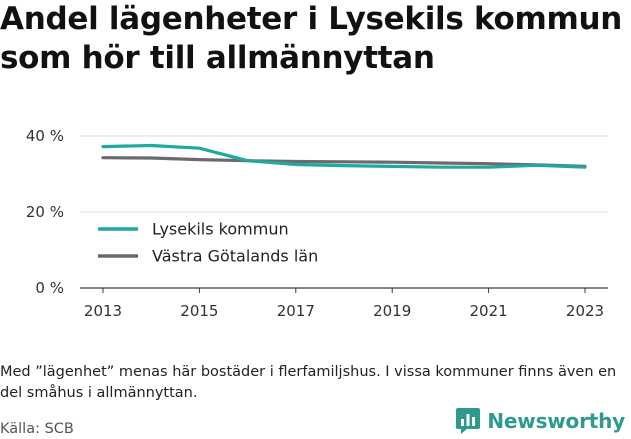 The width and height of the screenshot is (631, 439). What do you see at coordinates (489, 311) in the screenshot?
I see `x-tick-label: 2021` at bounding box center [489, 311].